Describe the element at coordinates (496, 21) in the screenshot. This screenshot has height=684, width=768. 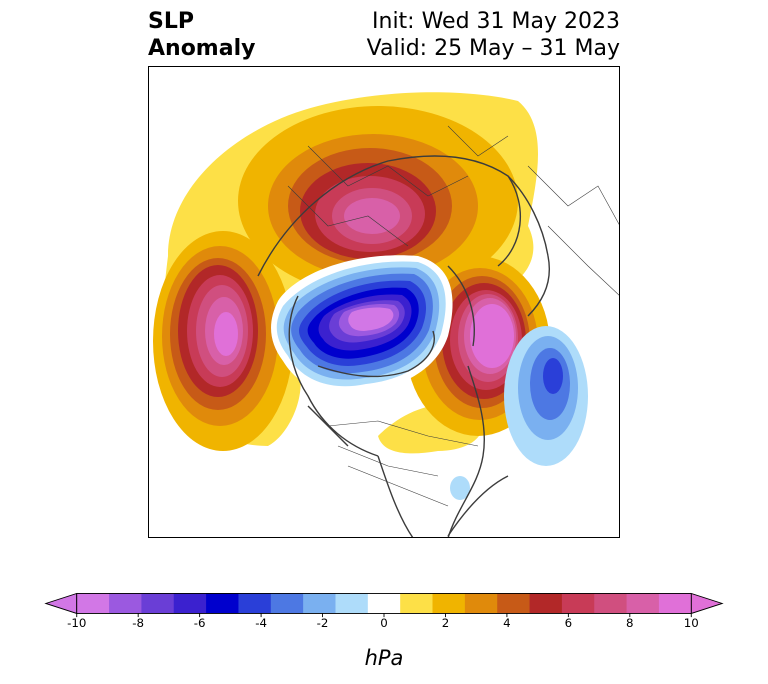
I see `init-date: Init: Wed 31 May 2023` at that location.